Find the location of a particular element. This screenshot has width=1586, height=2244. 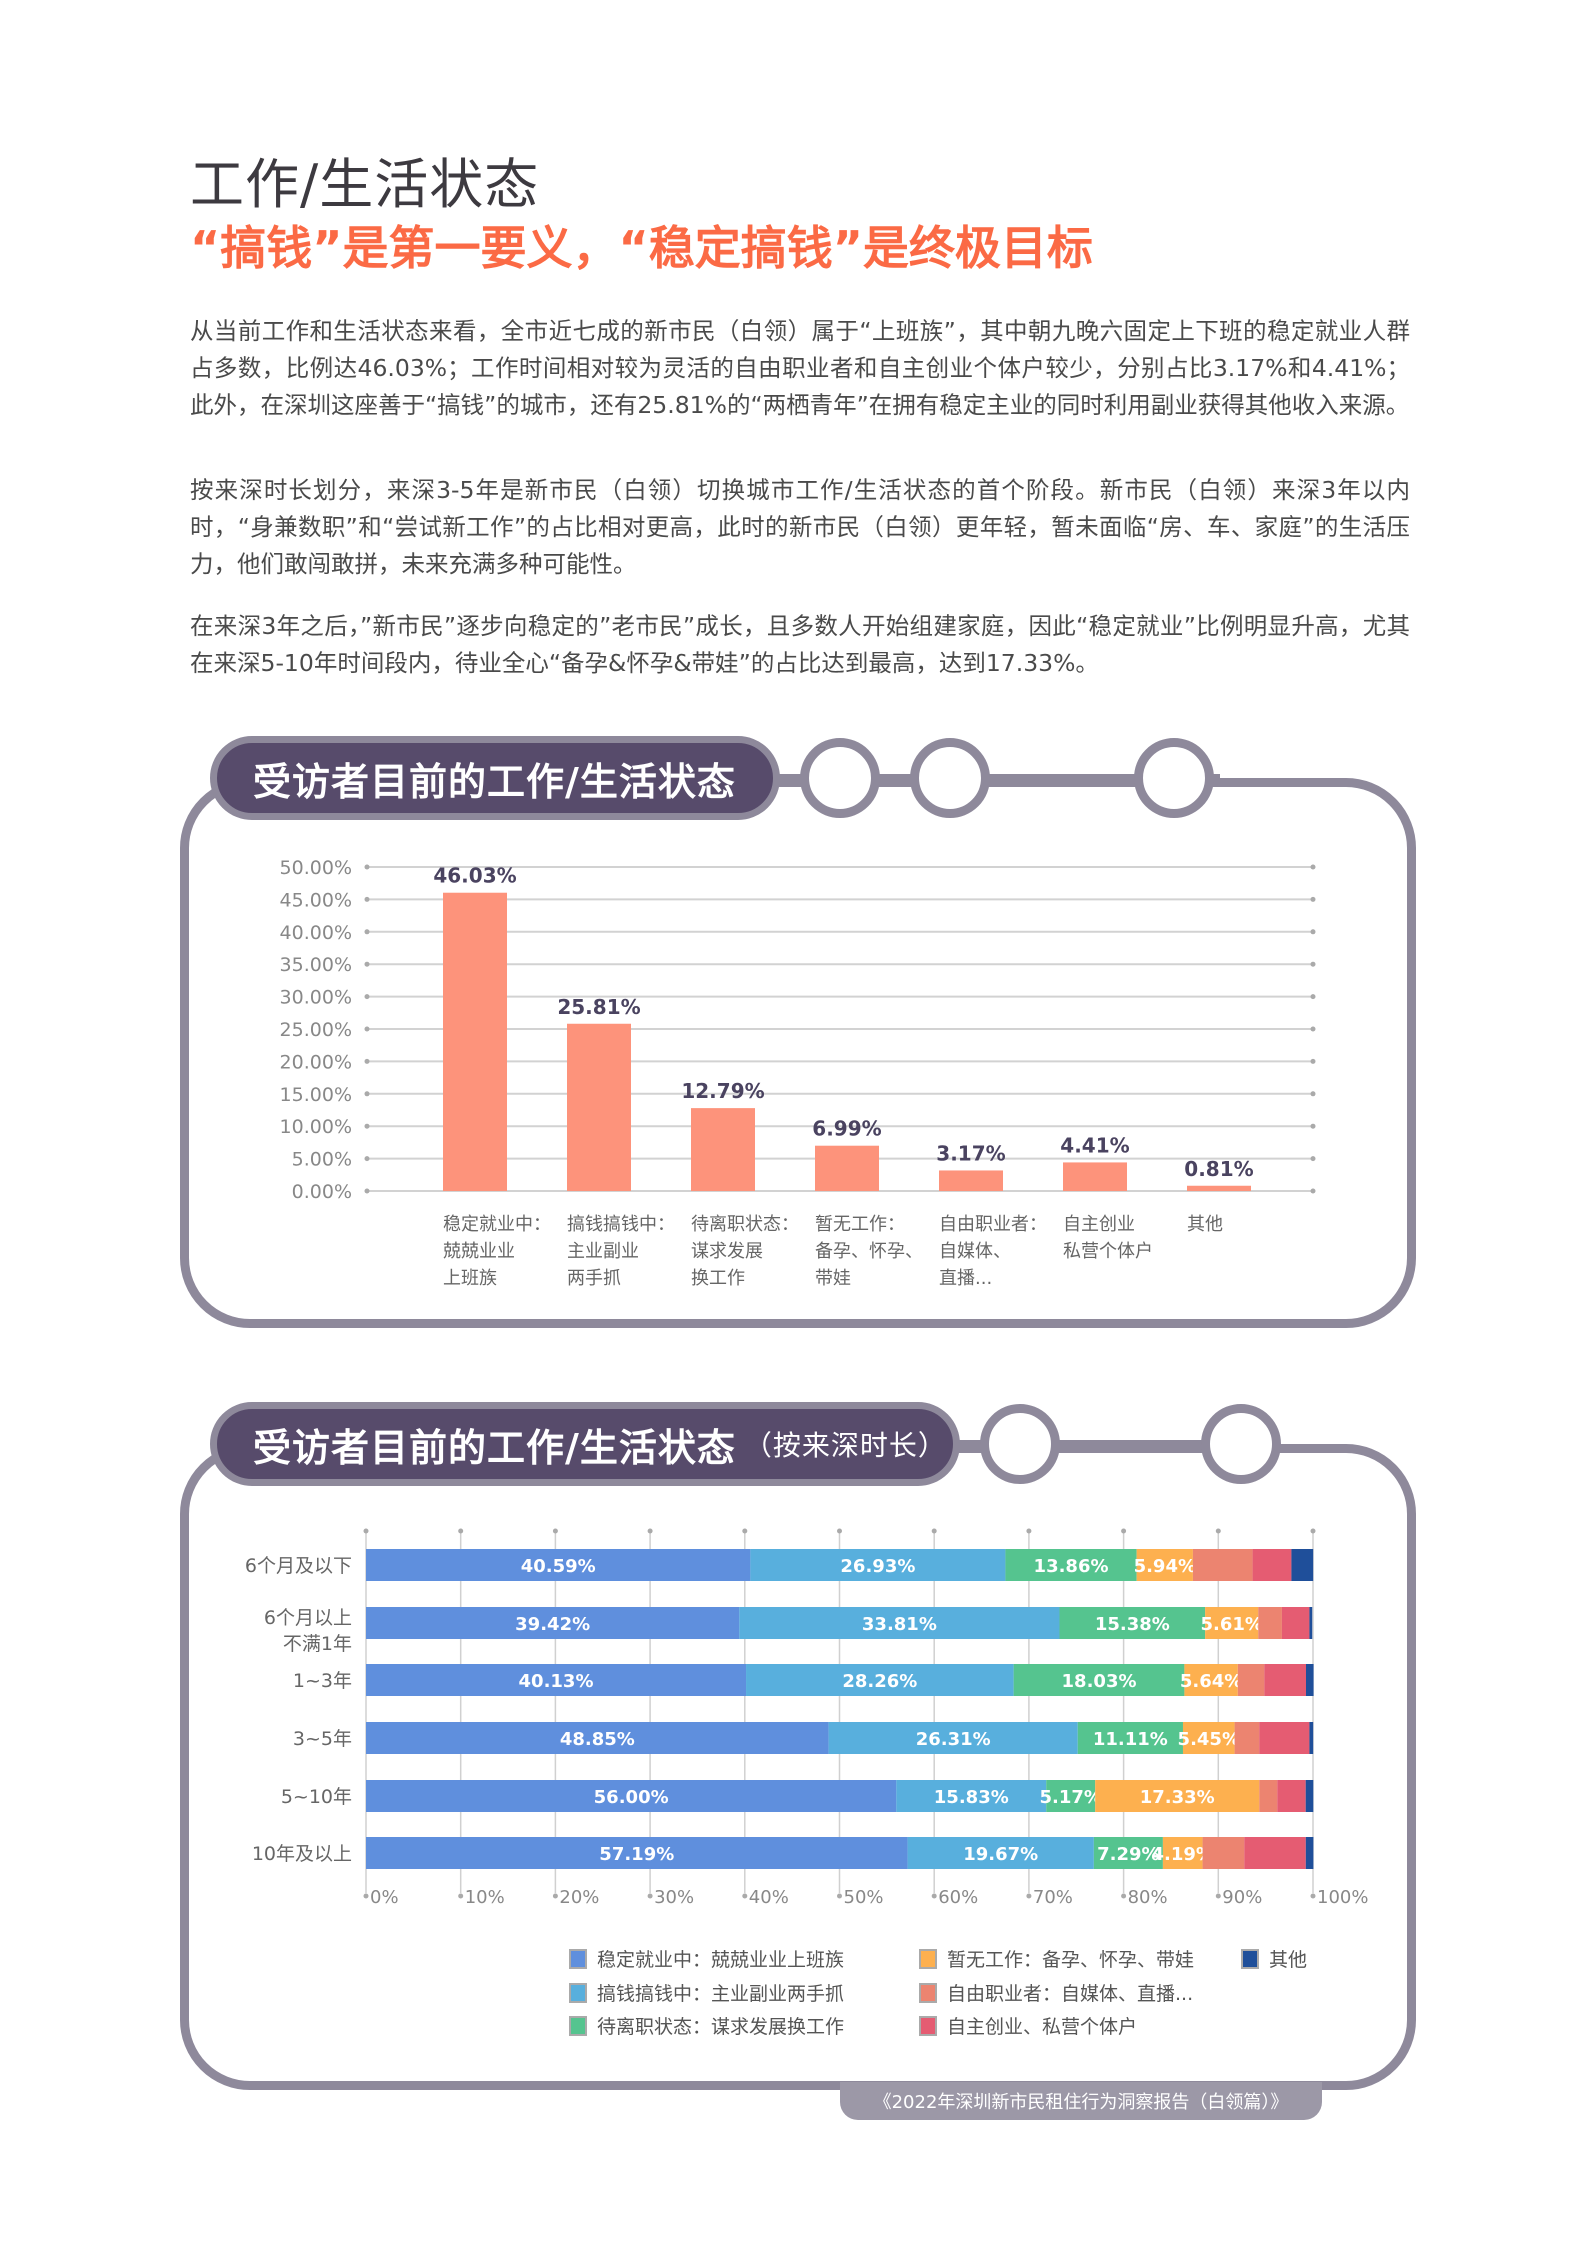

chart2-subtitle: （按来深时长） is located at coordinates (845, 1445).